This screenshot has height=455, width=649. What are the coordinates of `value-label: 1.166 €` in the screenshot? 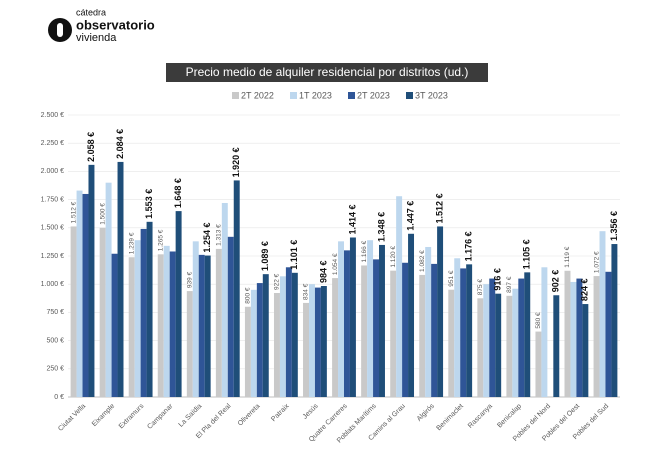 It's located at (364, 251).